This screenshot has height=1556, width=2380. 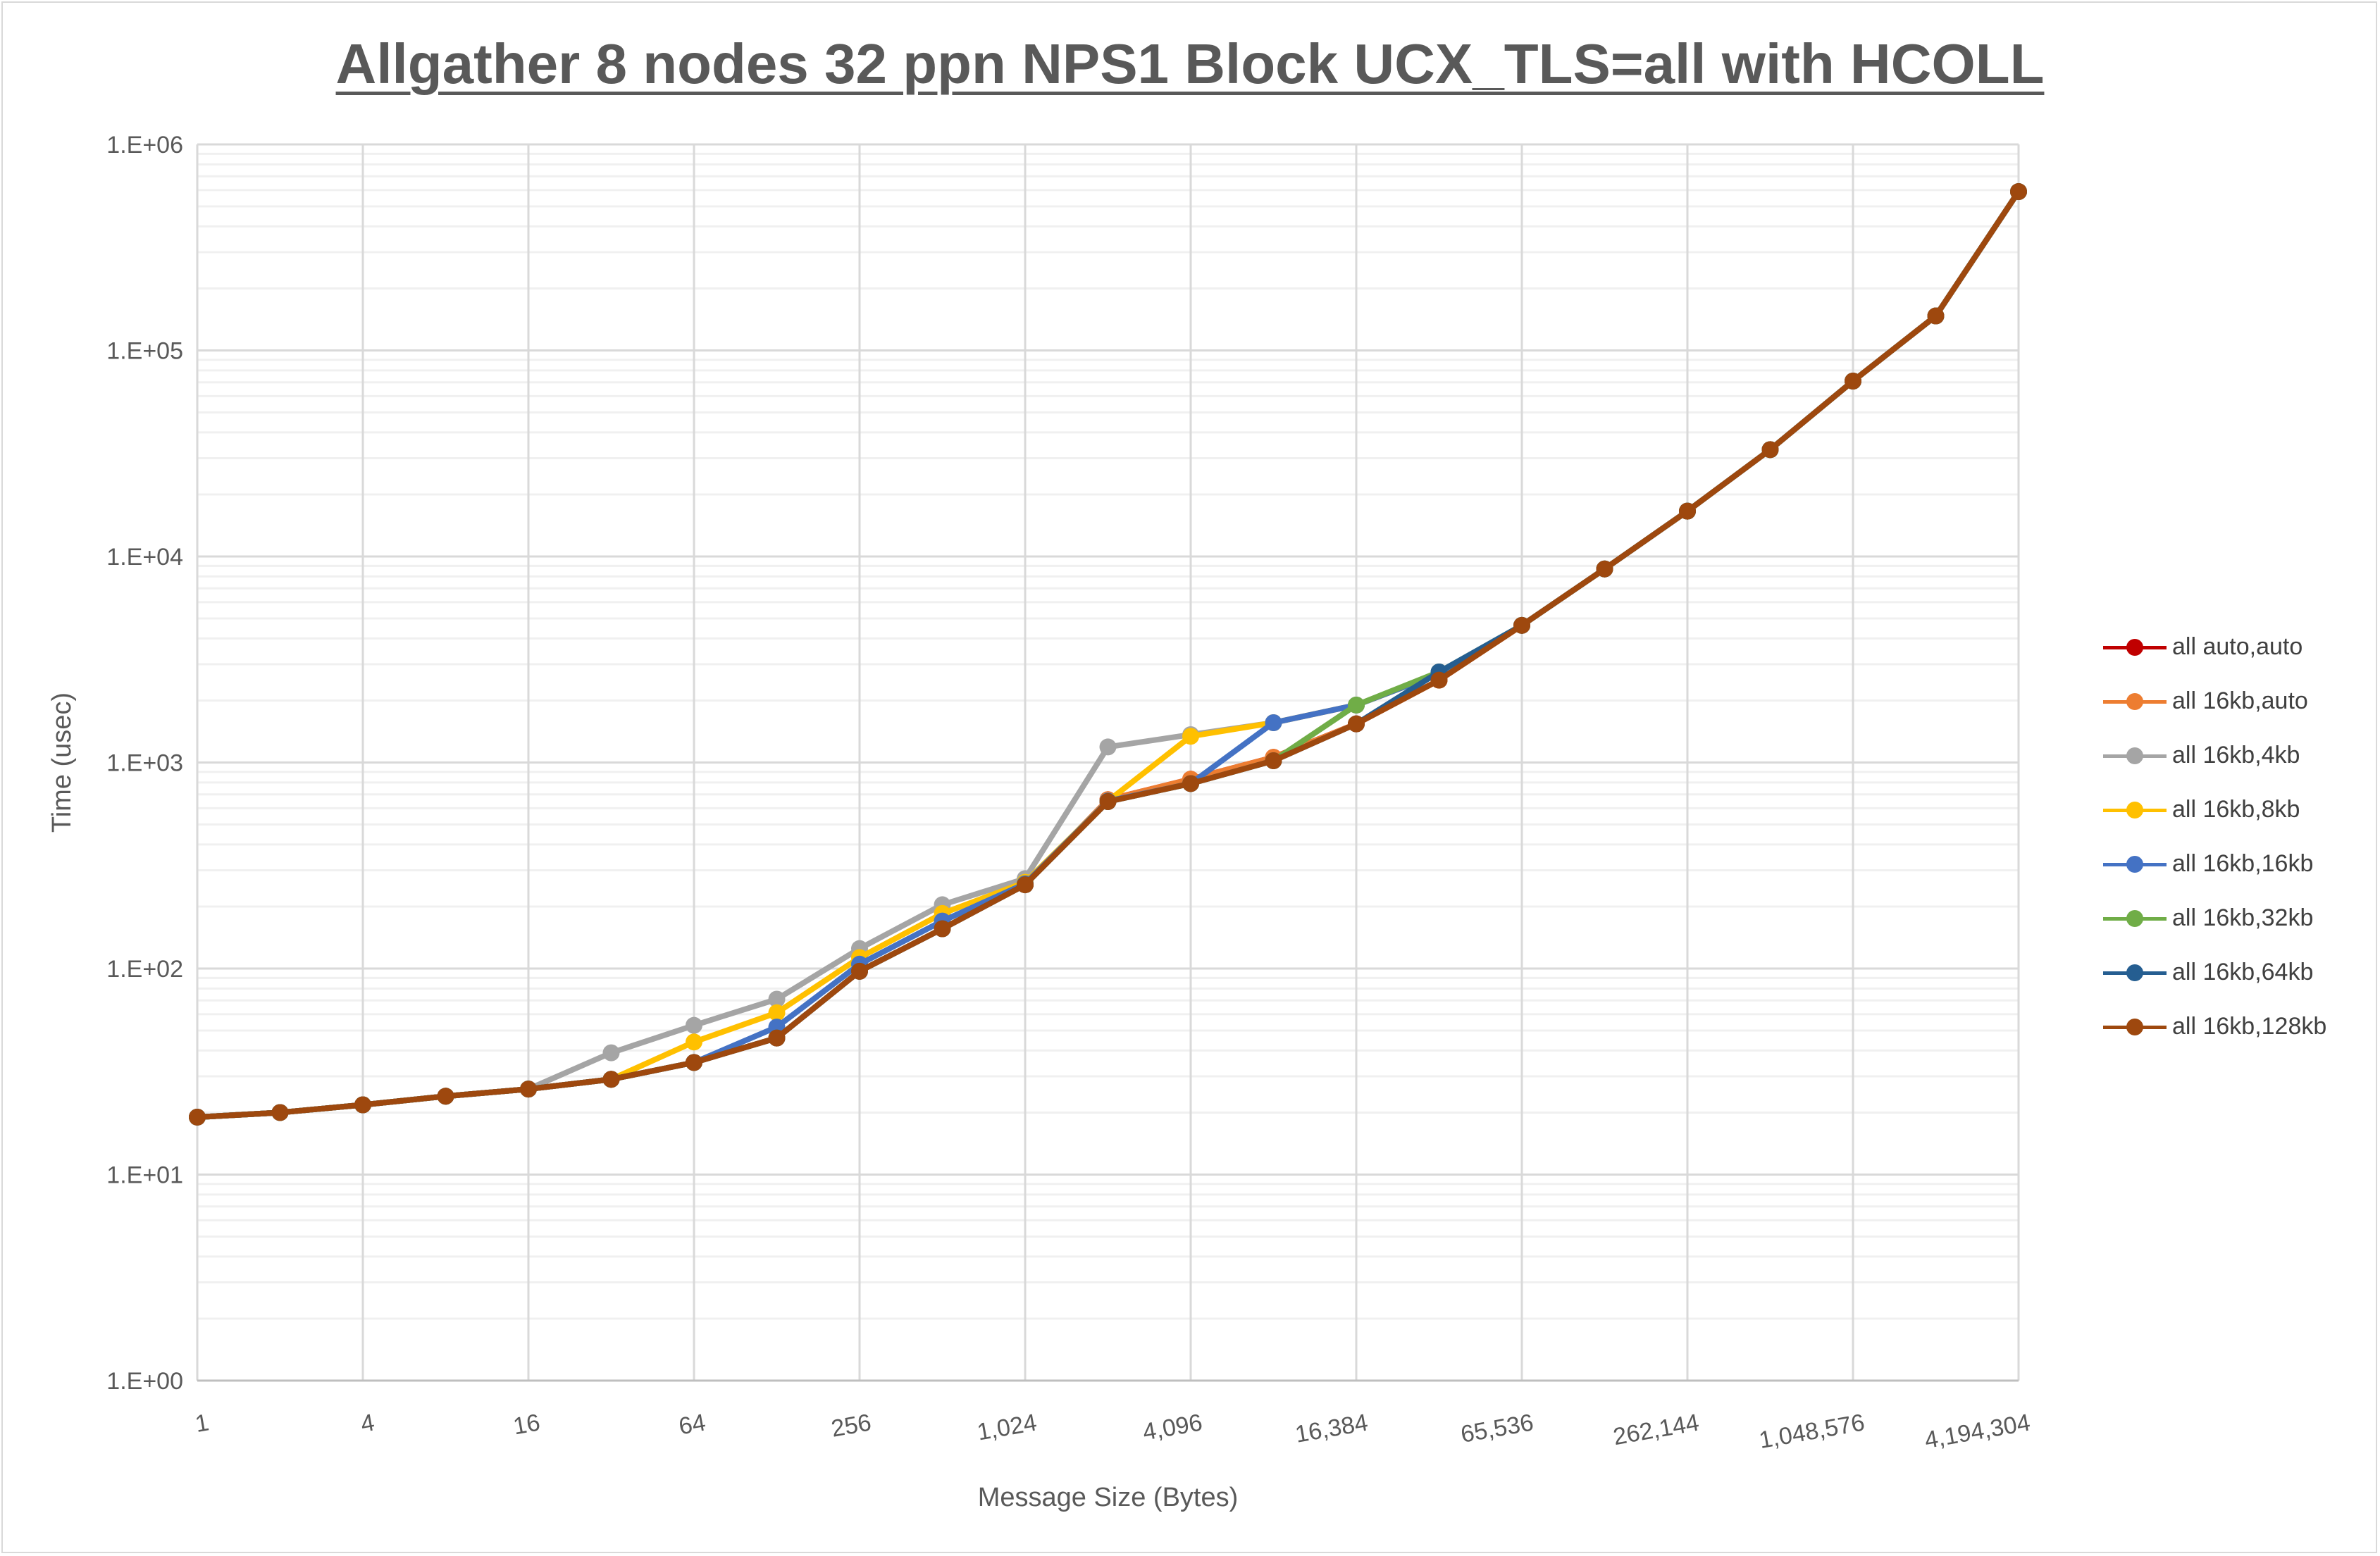 I want to click on x-tick-label: 262,144, so click(x=1656, y=1429).